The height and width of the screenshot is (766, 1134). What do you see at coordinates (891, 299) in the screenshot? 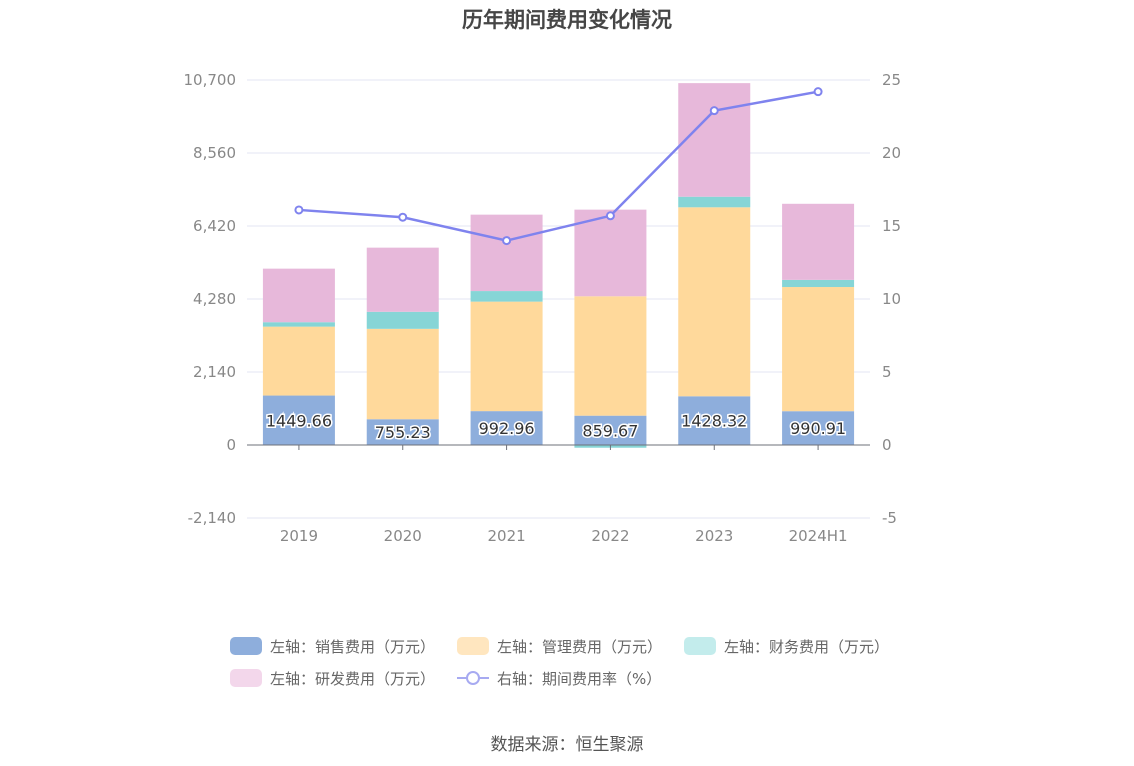
I see `right-axis-tick-label: 10` at bounding box center [891, 299].